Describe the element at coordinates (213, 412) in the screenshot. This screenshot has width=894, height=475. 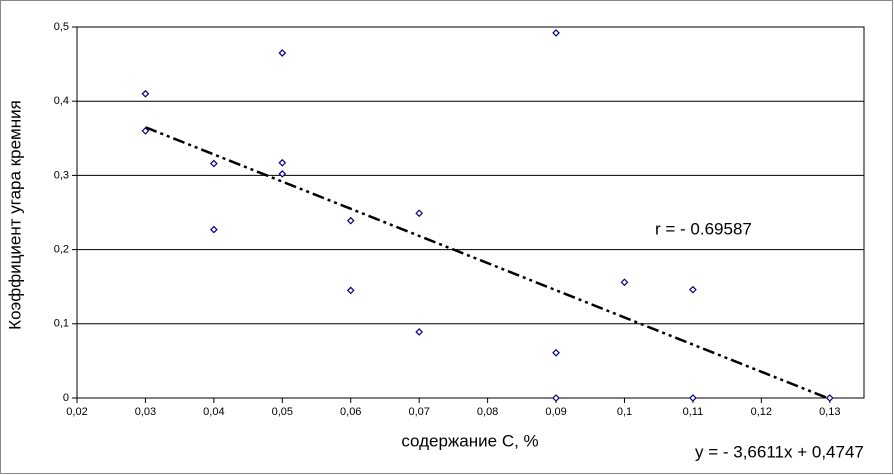
I see `x-tick-label: 0,04` at that location.